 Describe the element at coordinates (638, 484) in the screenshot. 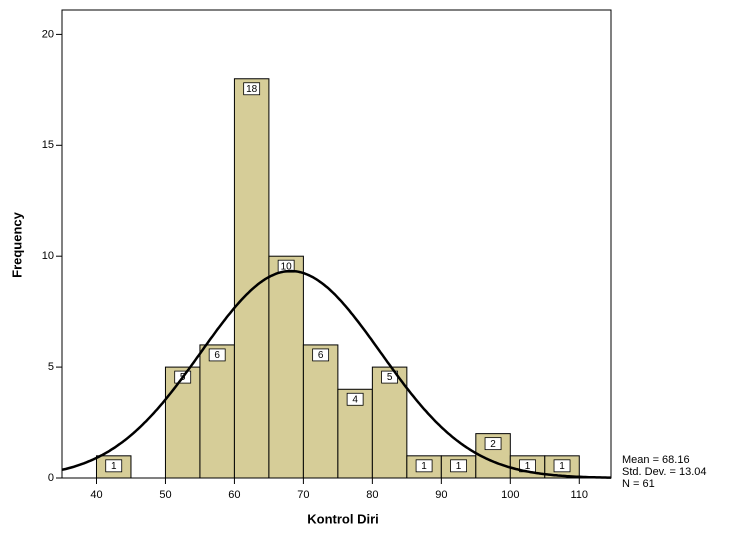

I see `stat-n: N = 61` at that location.